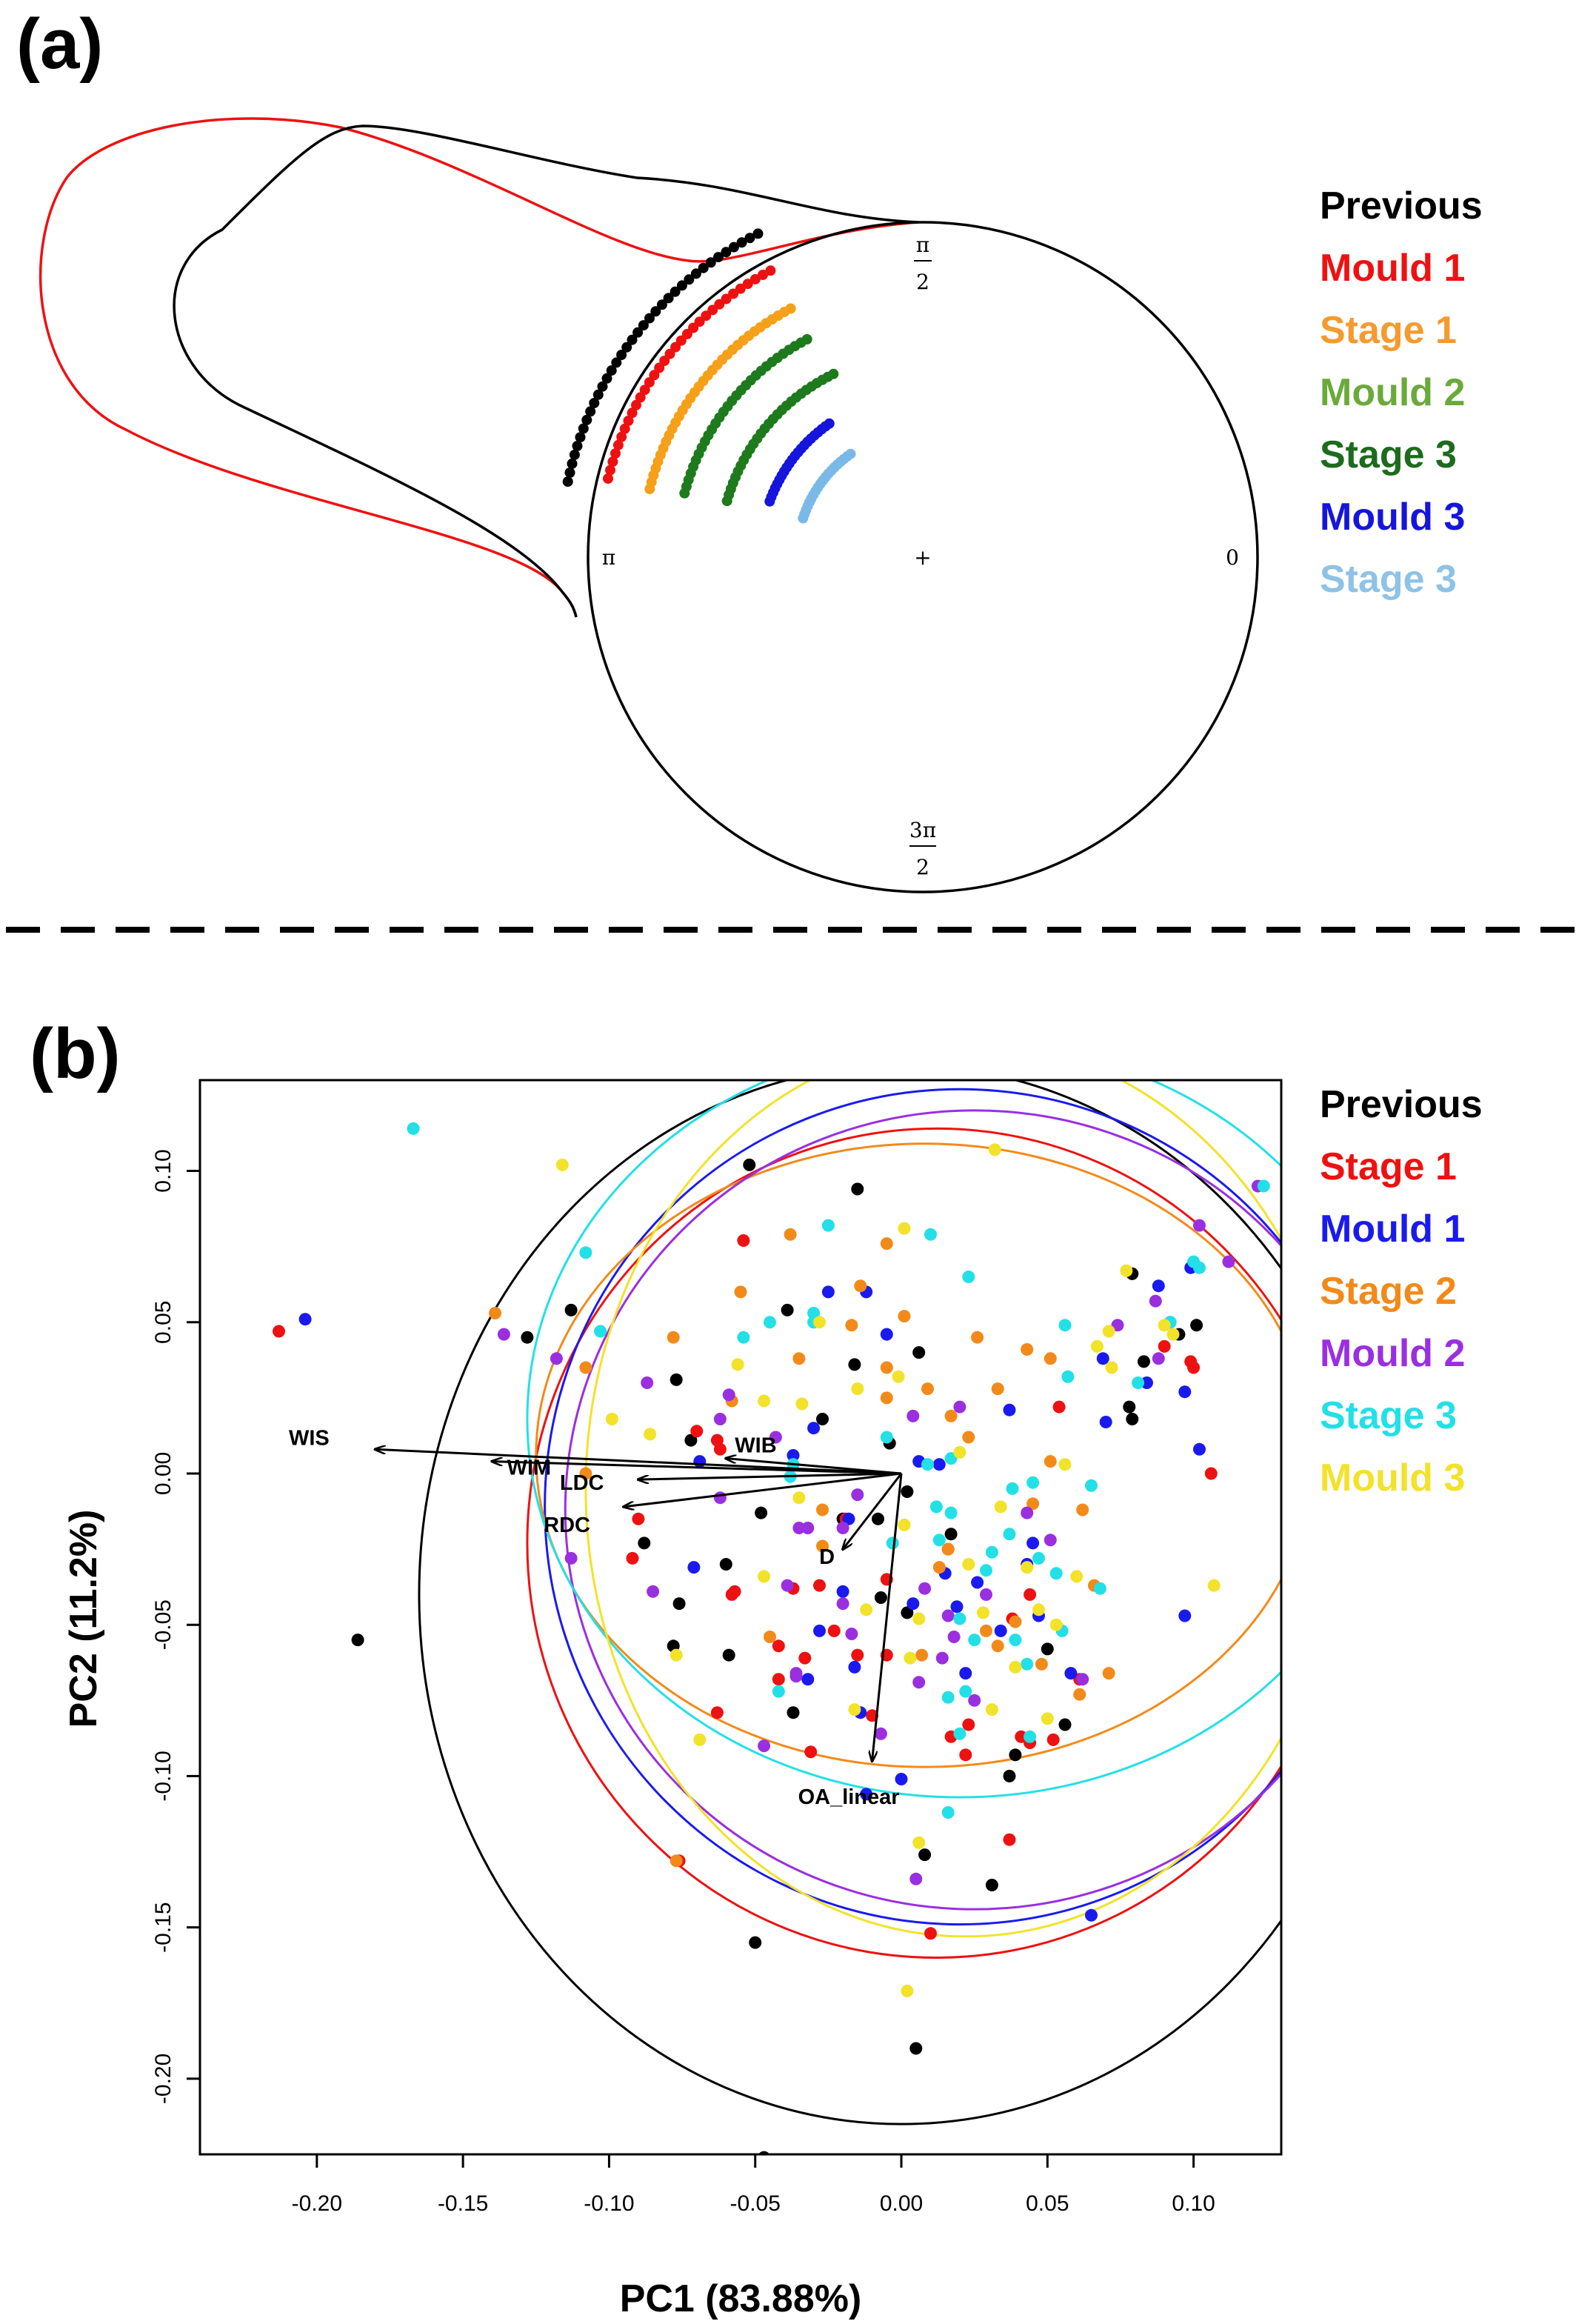 This screenshot has height=2324, width=1576. I want to click on angle-point-arcs, so click(709, 376).